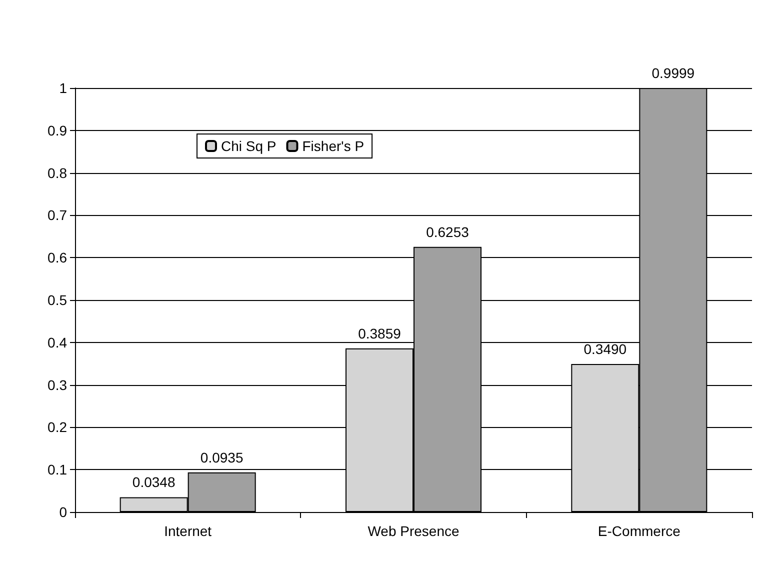 Image resolution: width=782 pixels, height=571 pixels. Describe the element at coordinates (58, 427) in the screenshot. I see `y-tick-label: 0.2` at that location.